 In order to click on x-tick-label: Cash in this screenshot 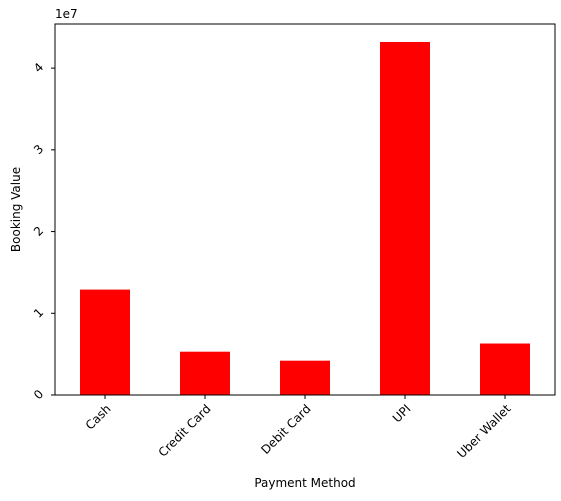, I will do `click(98, 417)`.